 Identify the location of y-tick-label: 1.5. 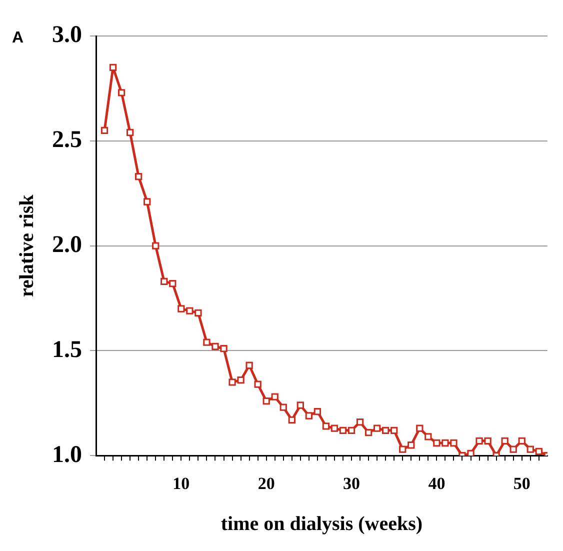
(67, 349).